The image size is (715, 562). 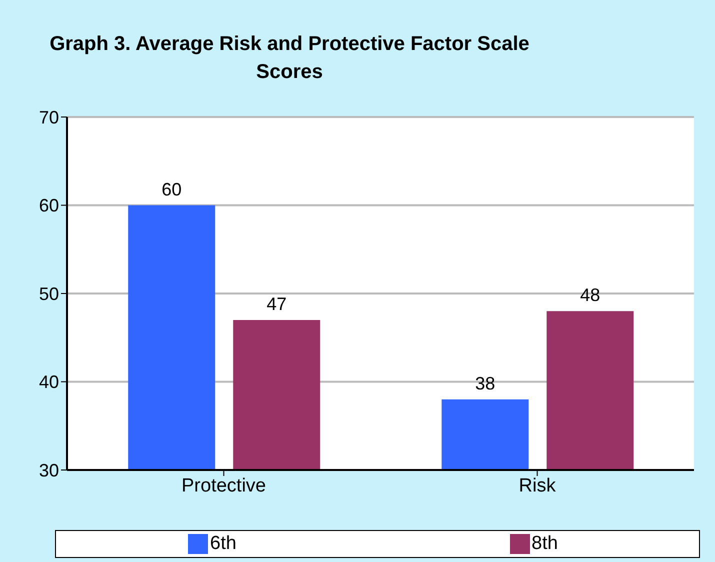 What do you see at coordinates (224, 485) in the screenshot?
I see `x-tick-label: Protective` at bounding box center [224, 485].